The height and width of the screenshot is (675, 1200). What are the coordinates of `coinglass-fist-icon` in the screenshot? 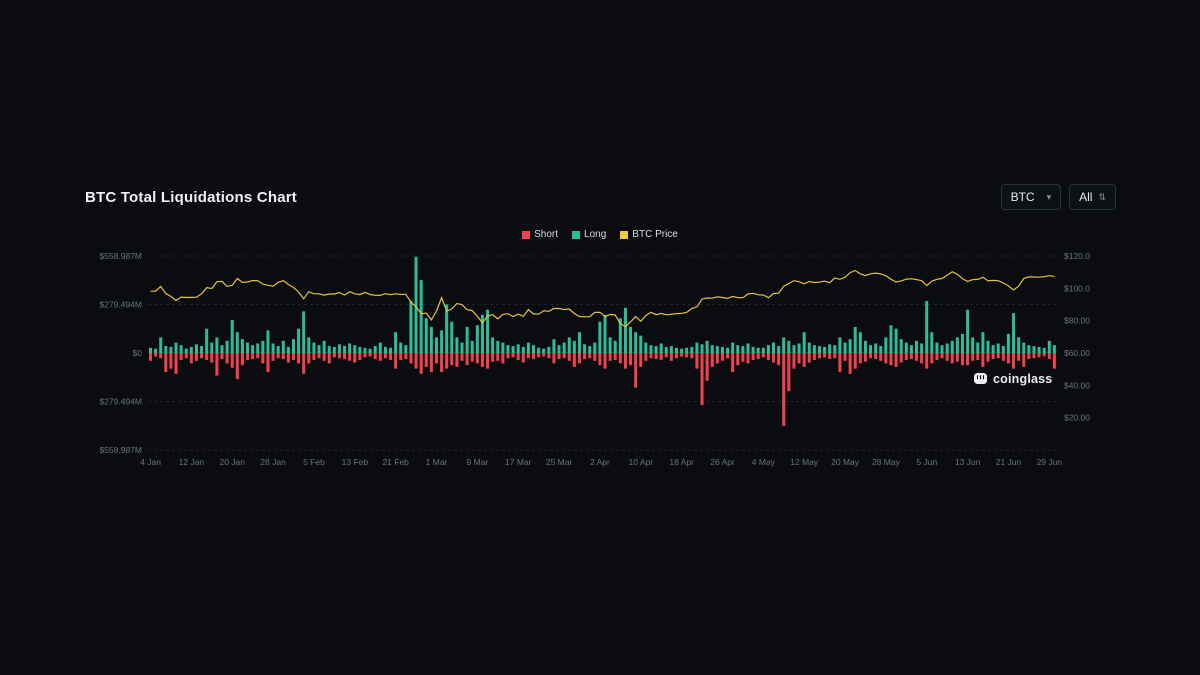 It's located at (980, 378).